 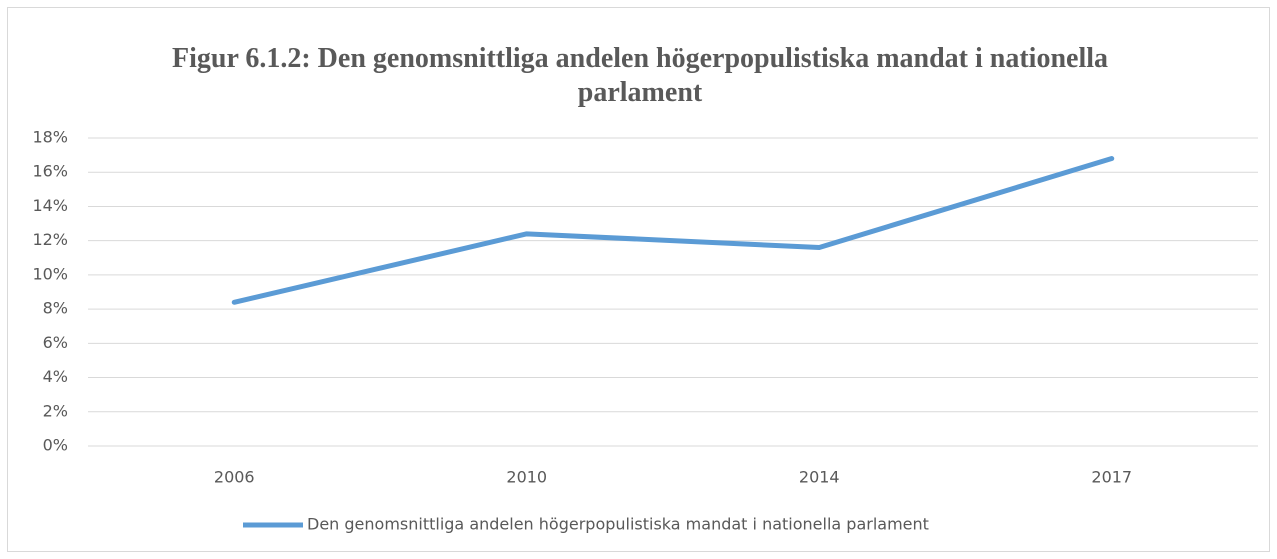 I want to click on x-tick-label: 2006, so click(x=234, y=477).